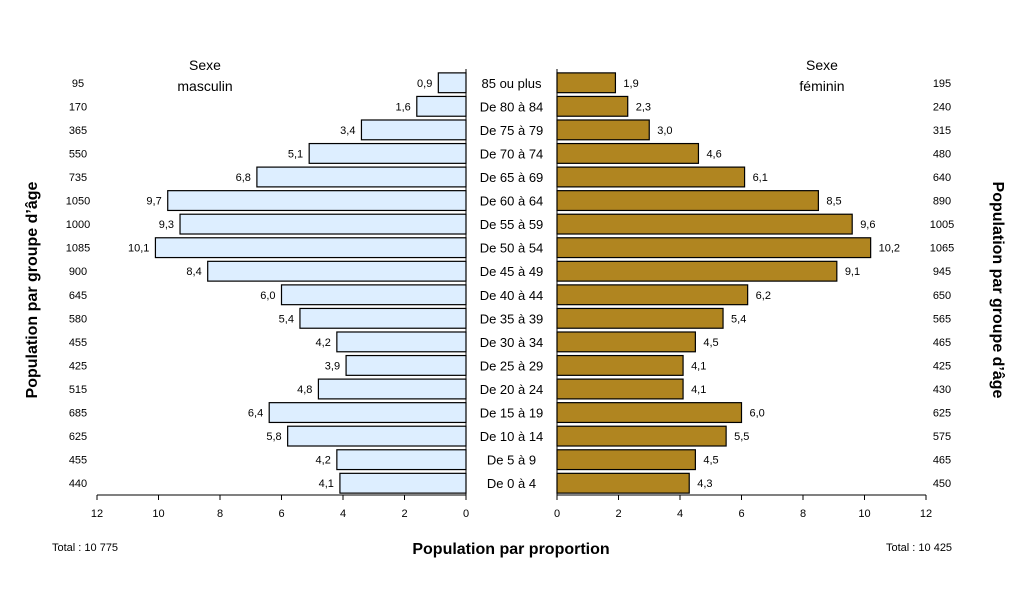 Image resolution: width=1024 pixels, height=604 pixels. What do you see at coordinates (404, 514) in the screenshot?
I see `male-x-tick-label-1: 2` at bounding box center [404, 514].